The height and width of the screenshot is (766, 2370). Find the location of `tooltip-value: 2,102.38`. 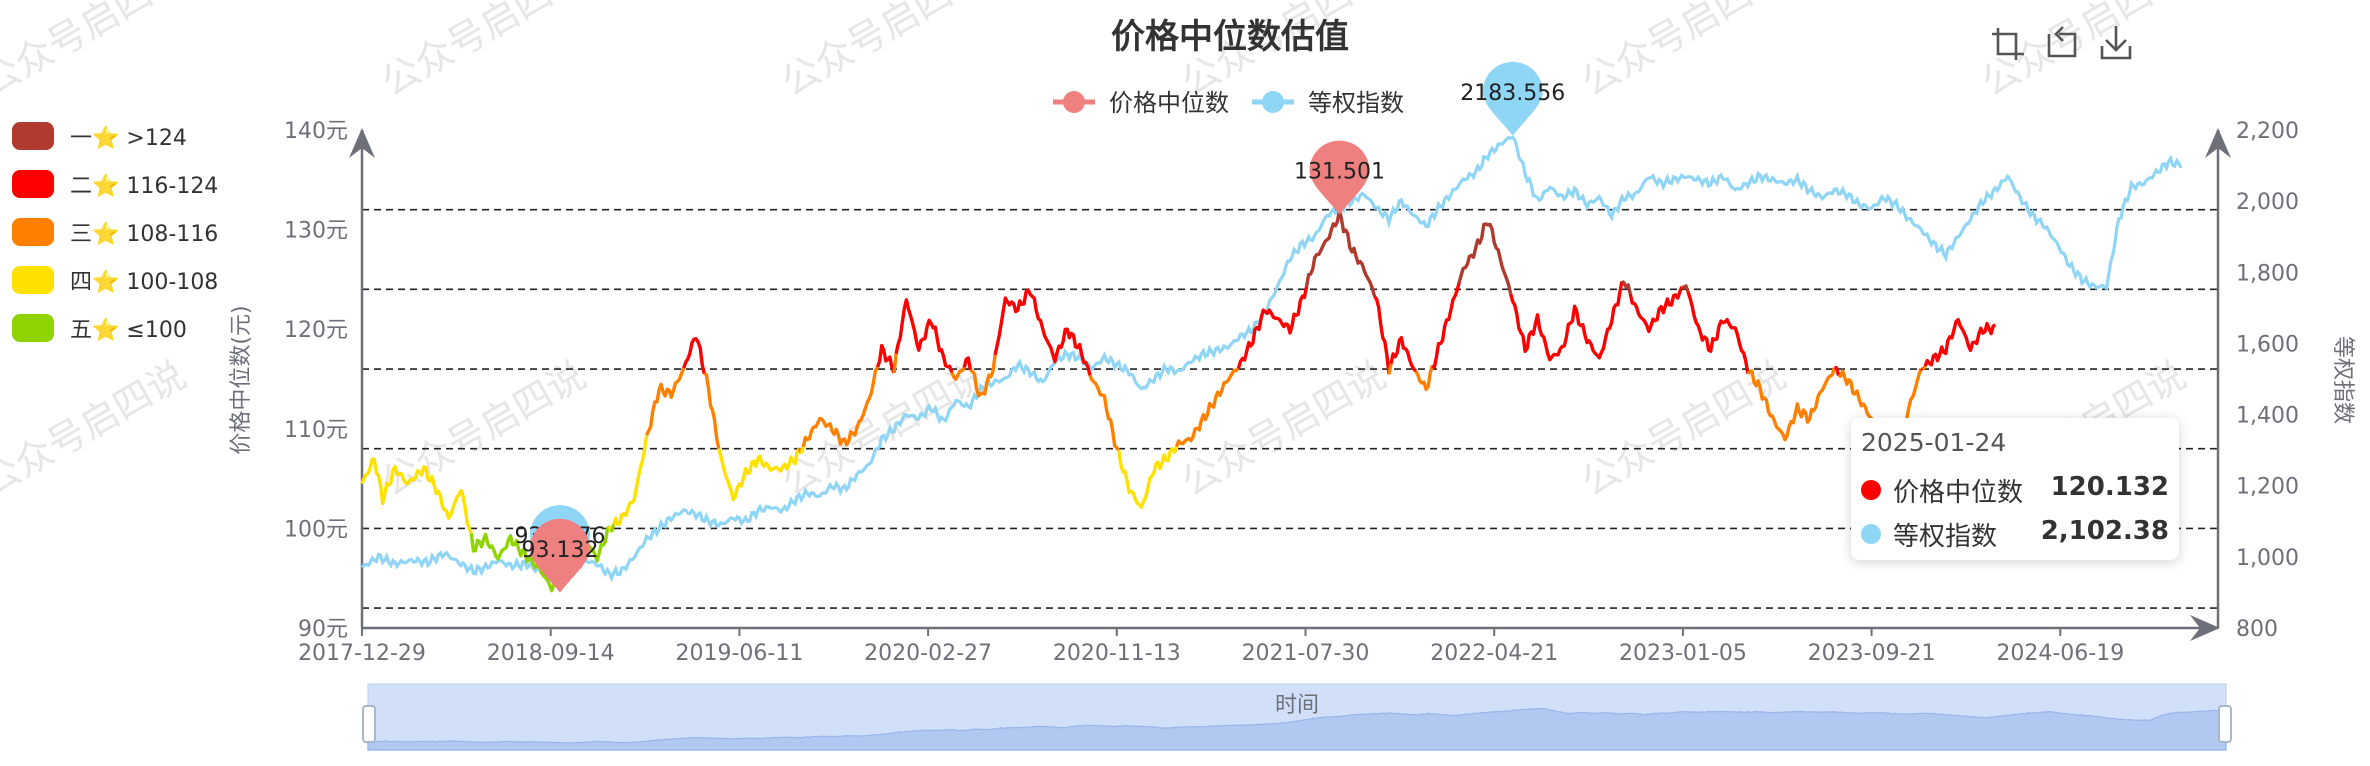

tooltip-value: 2,102.38 is located at coordinates (2104, 531).